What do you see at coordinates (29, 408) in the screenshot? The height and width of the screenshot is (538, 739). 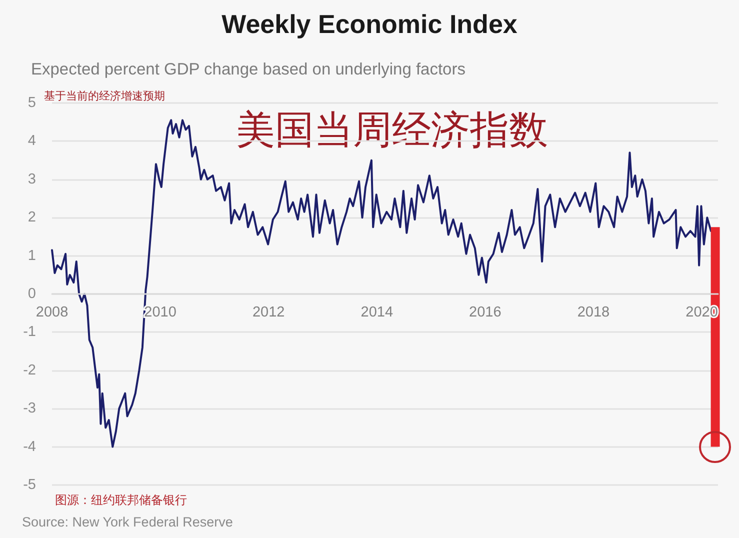 I see `y-tick-label: -3` at bounding box center [29, 408].